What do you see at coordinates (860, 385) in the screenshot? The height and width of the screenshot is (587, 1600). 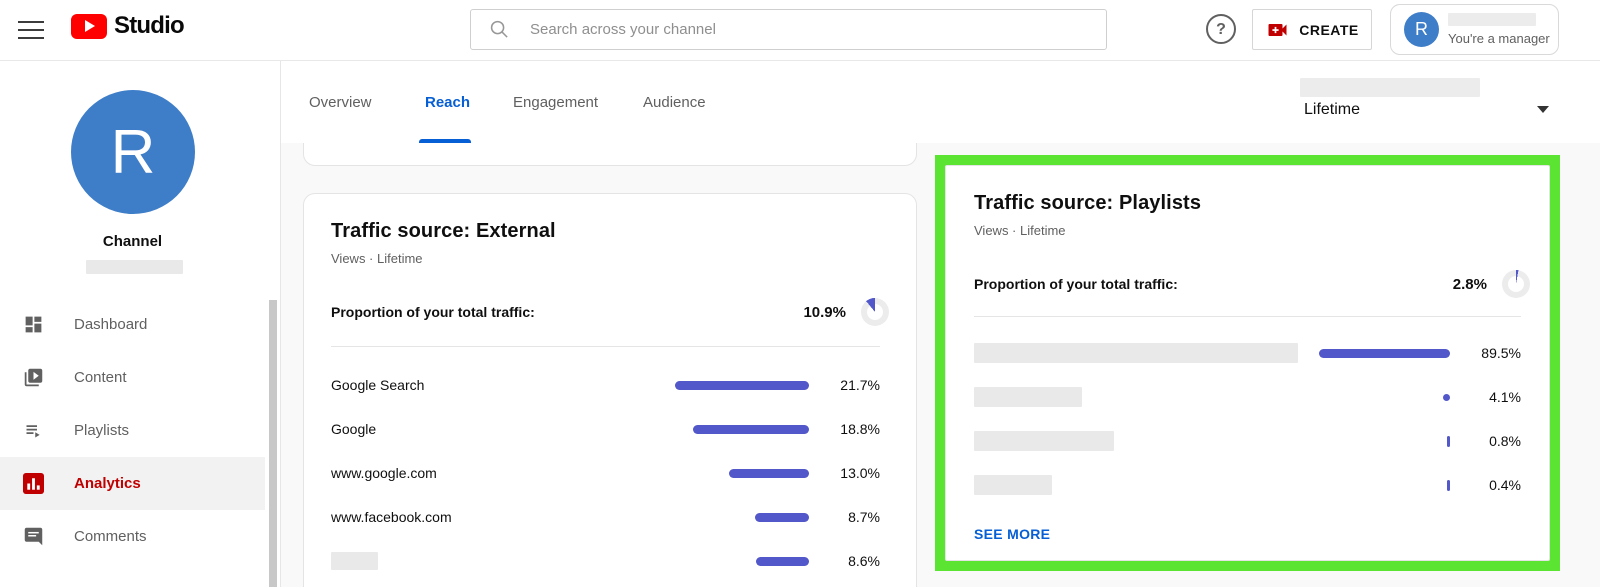 I see `traffic-row-value: 21.7%` at bounding box center [860, 385].